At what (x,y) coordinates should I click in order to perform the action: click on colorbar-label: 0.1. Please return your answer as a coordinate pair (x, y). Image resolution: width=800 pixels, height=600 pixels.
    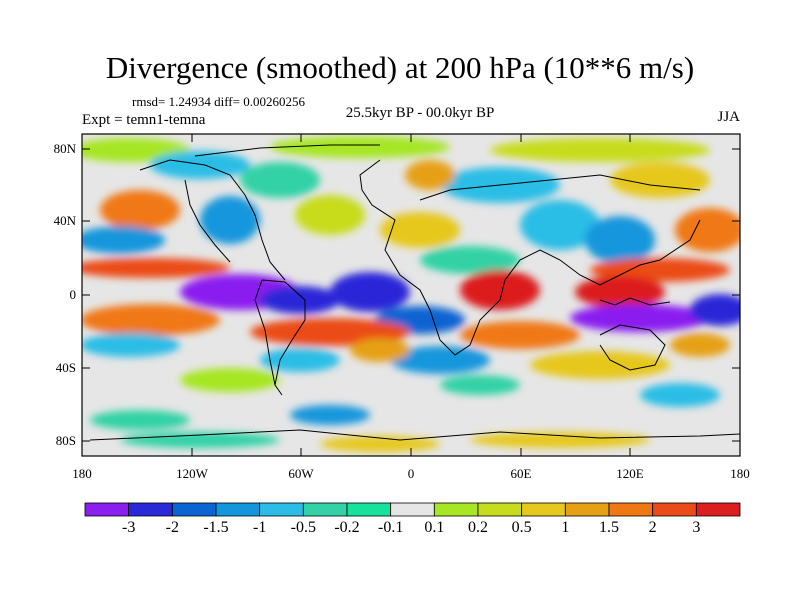
    Looking at the image, I should click on (434, 527).